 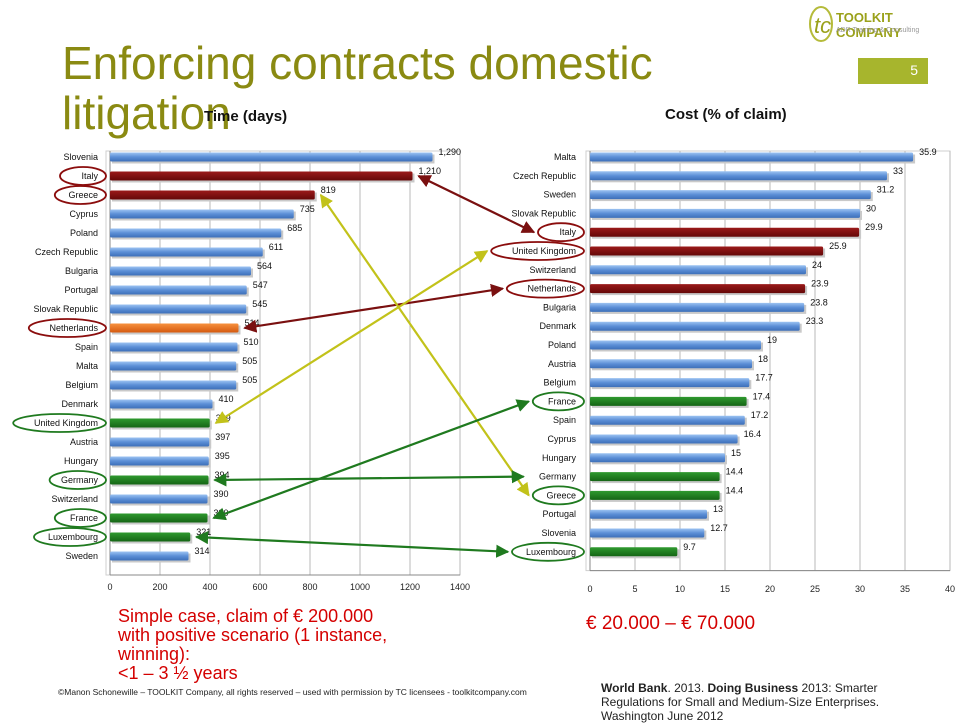 I want to click on svg-text: tc, so click(x=822, y=25).